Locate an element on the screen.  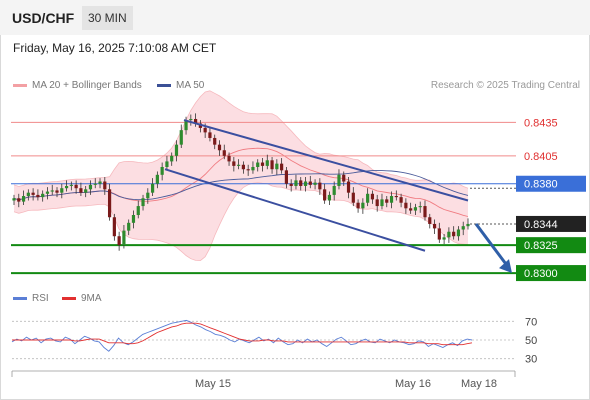
legend-9ma-label: 9MA is located at coordinates (91, 298).